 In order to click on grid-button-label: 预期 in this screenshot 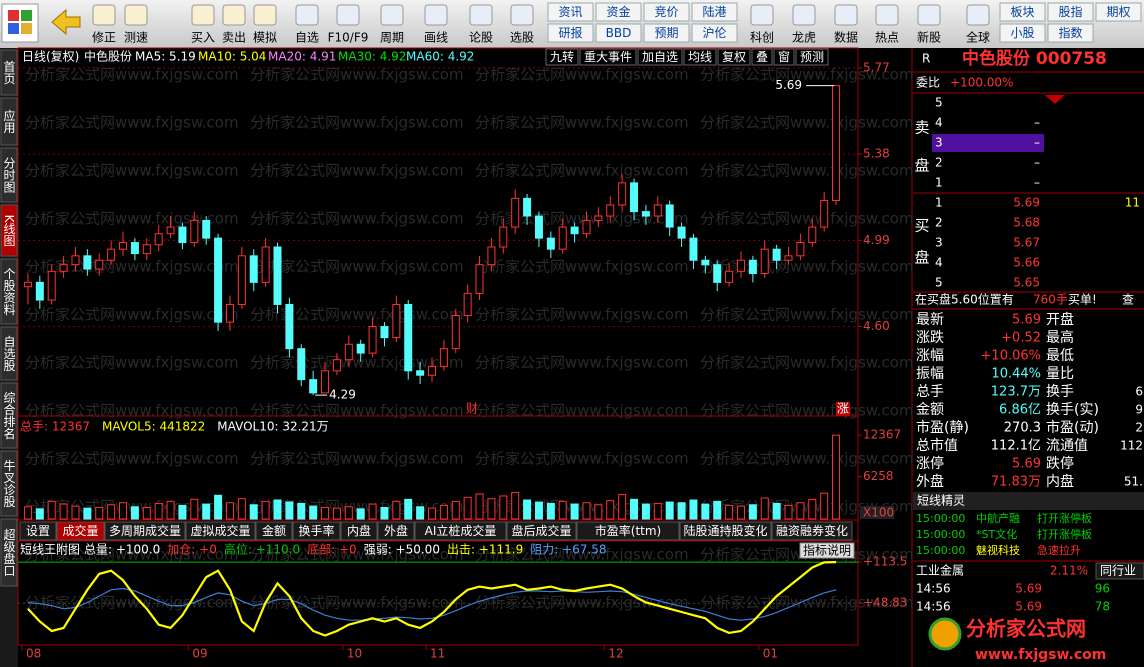, I will do `click(666, 33)`.